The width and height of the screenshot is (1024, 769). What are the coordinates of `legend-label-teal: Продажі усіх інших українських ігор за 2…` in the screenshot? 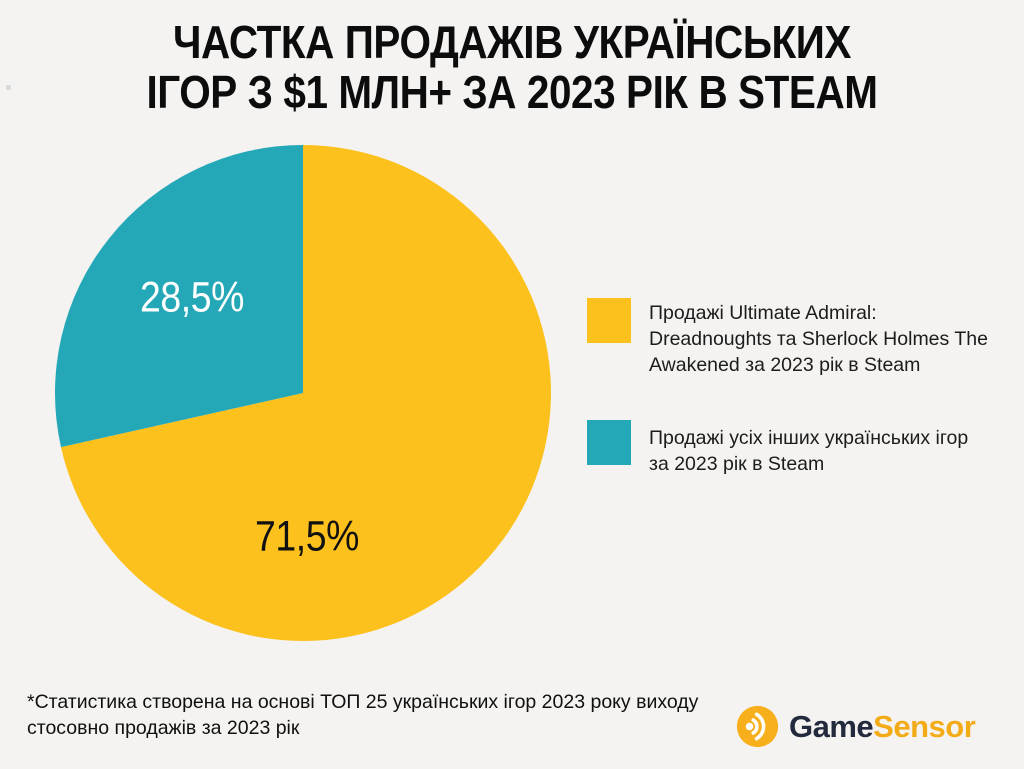 It's located at (808, 448).